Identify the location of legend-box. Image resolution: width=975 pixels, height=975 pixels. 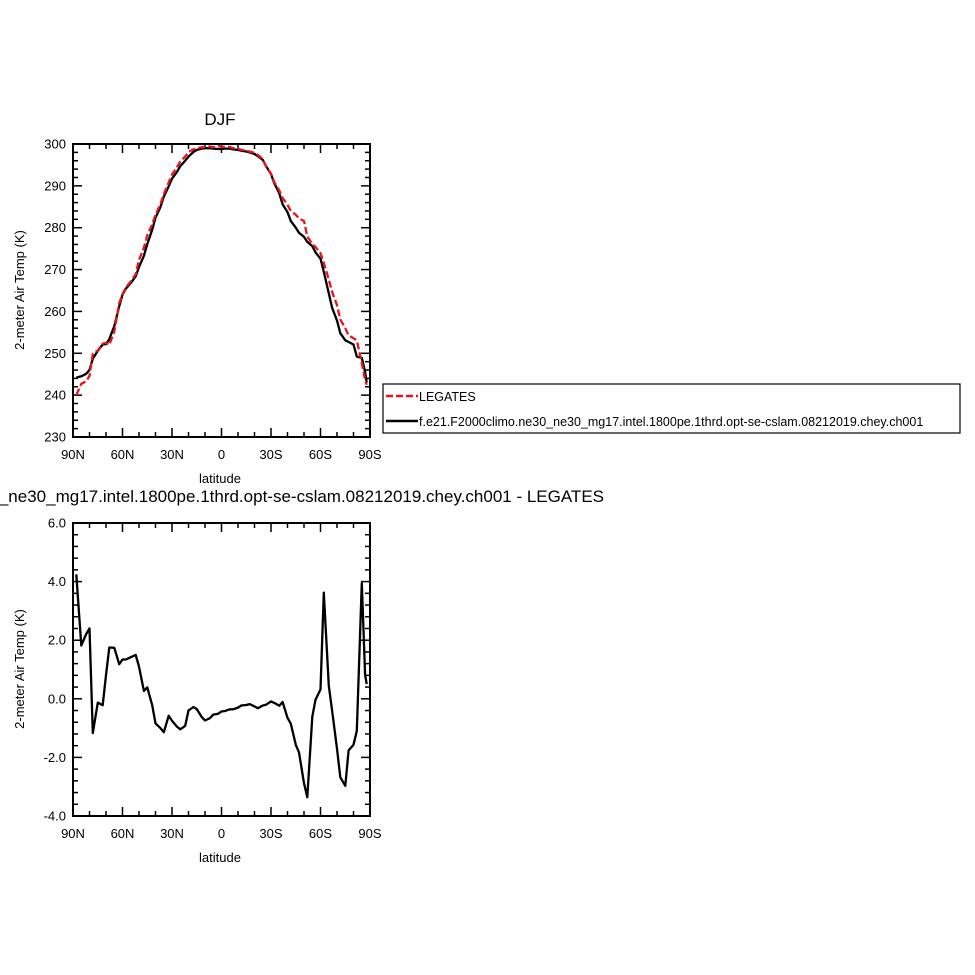
(671, 408).